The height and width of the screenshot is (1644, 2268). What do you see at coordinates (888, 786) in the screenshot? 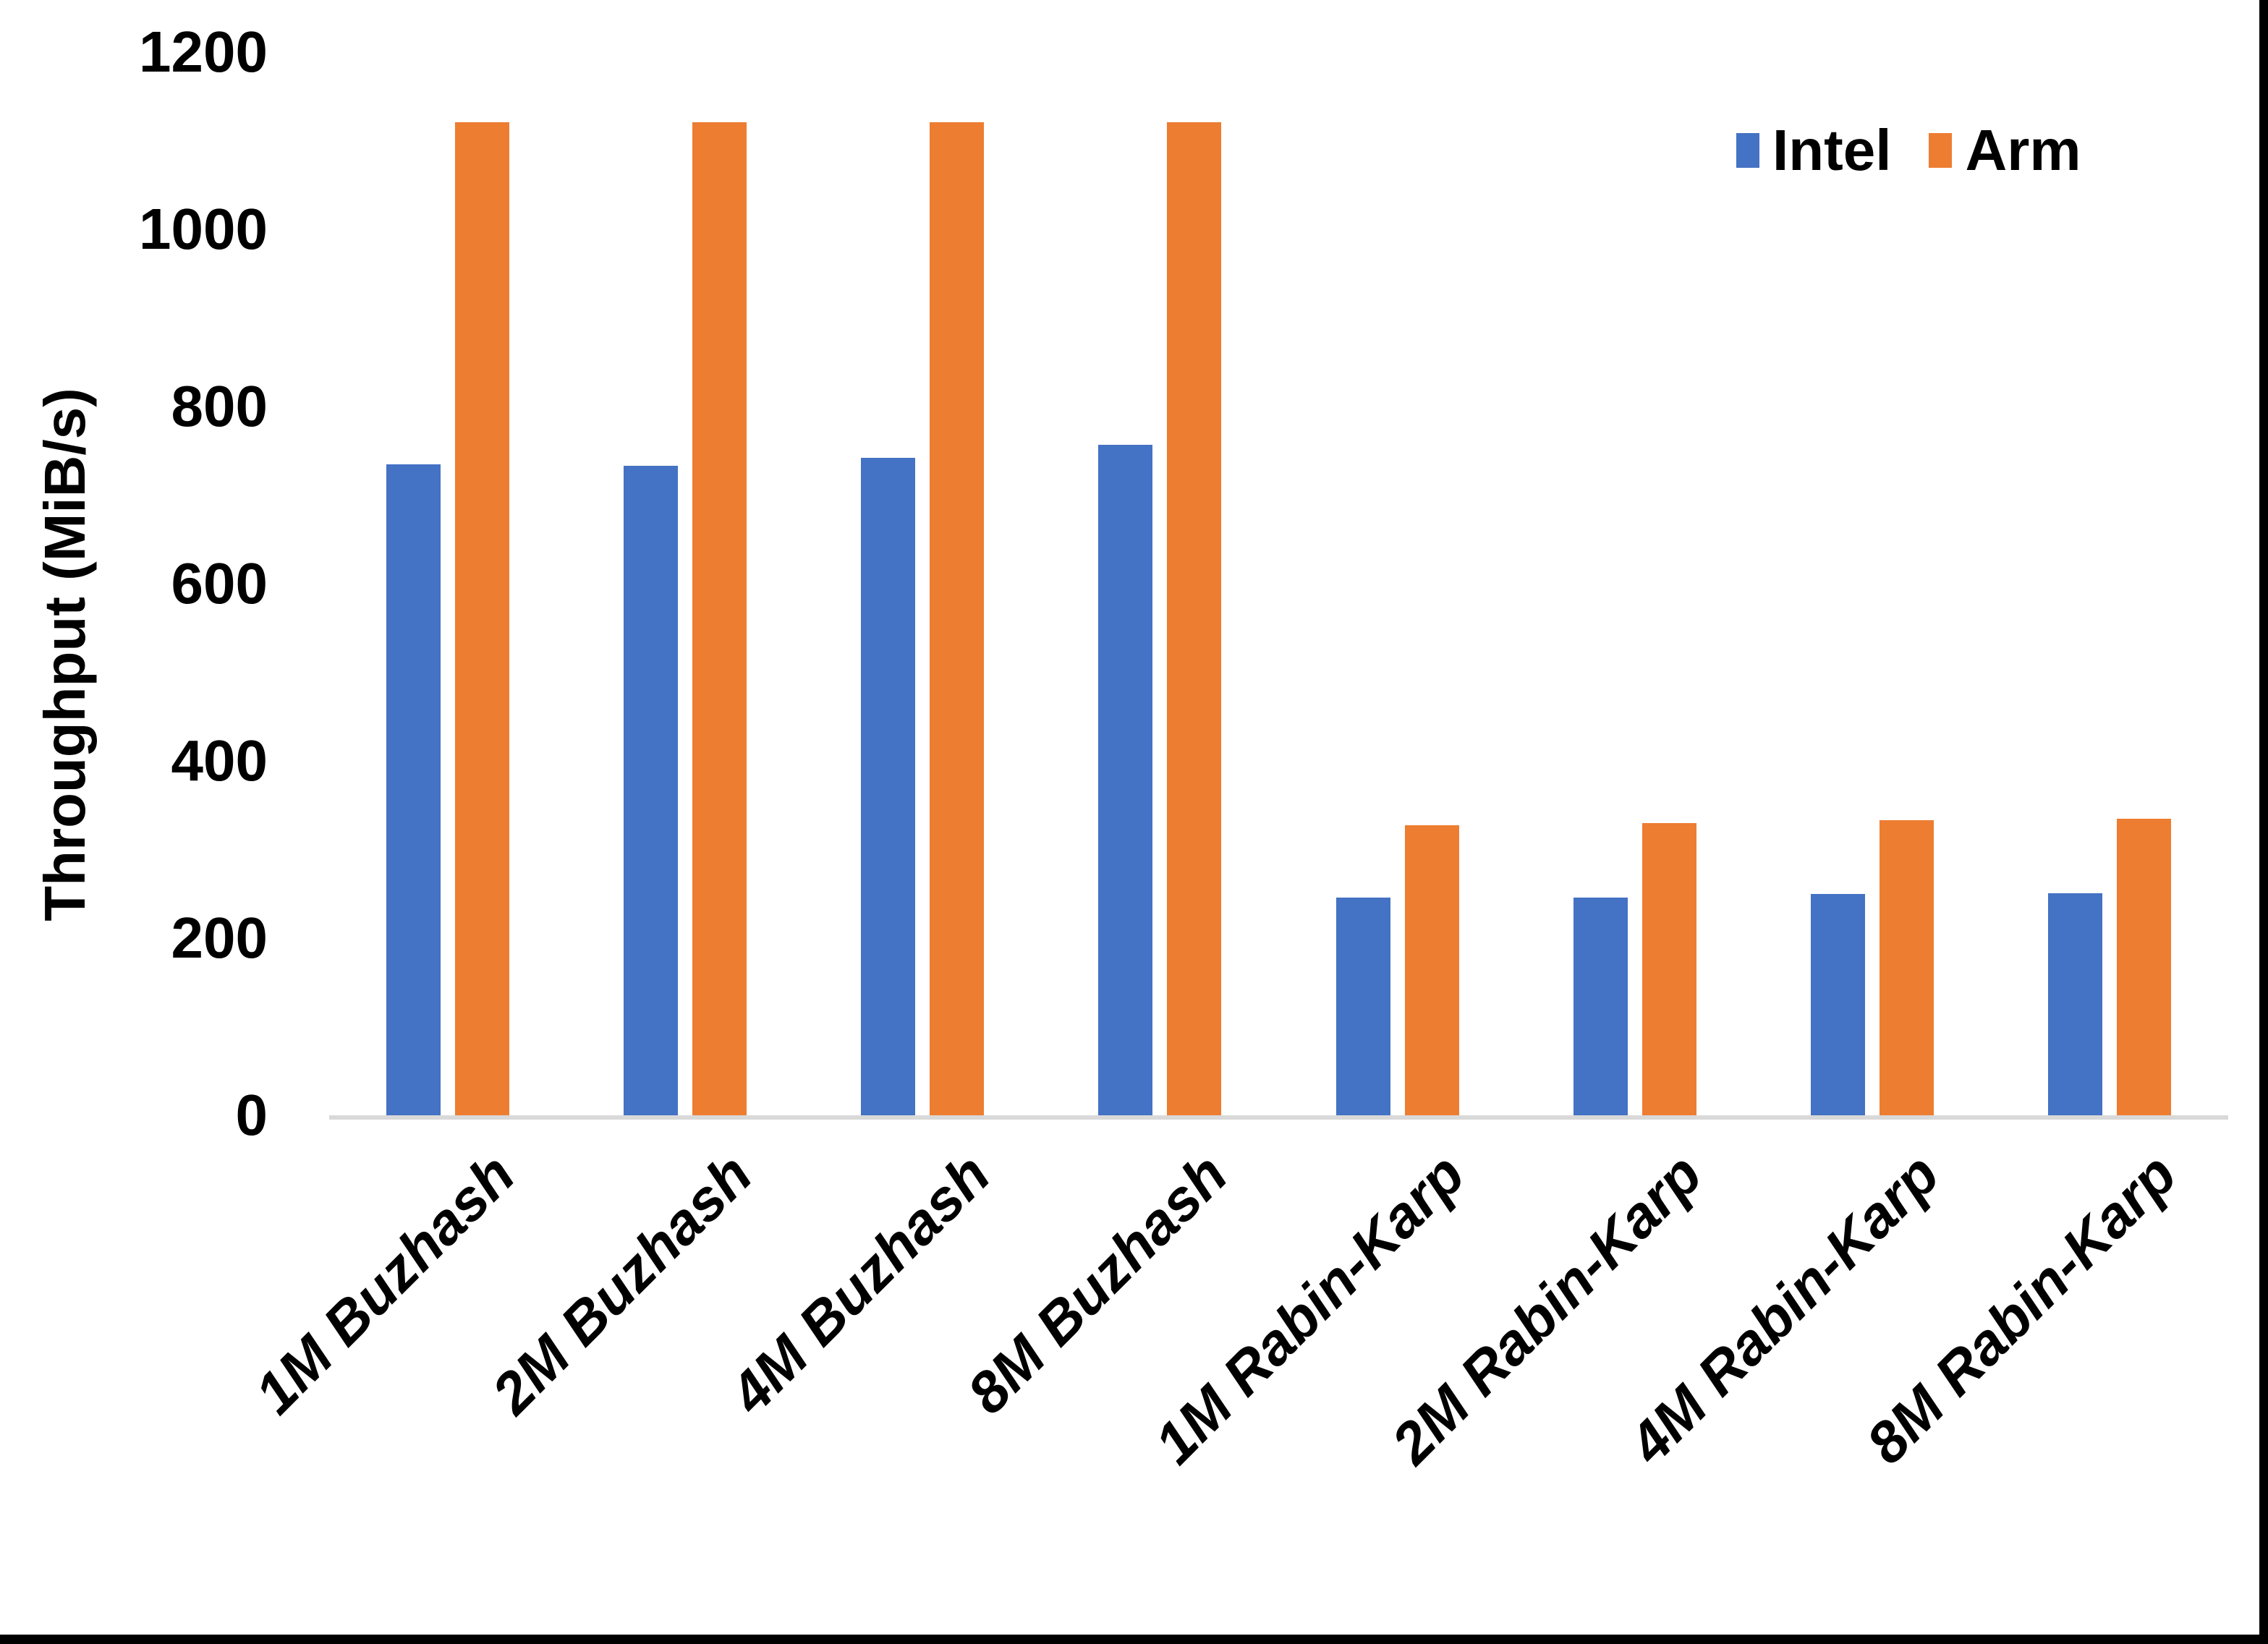
I see `bar-intel-4m-buzhash` at bounding box center [888, 786].